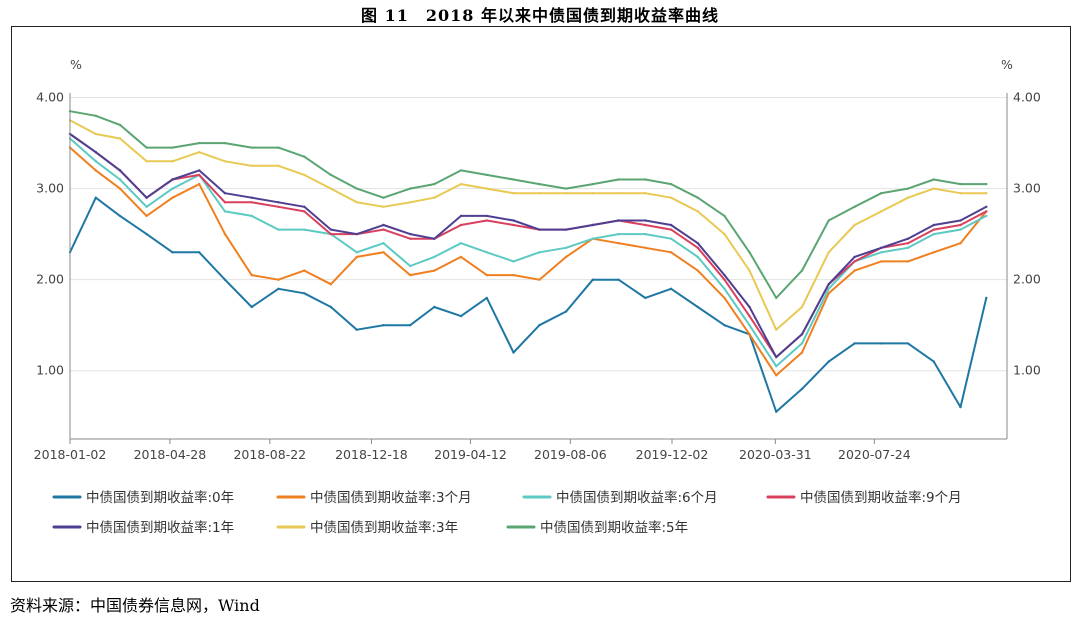 Image resolution: width=1080 pixels, height=622 pixels. What do you see at coordinates (881, 497) in the screenshot?
I see `legend-label: 中债国债到期收益率:9个月` at bounding box center [881, 497].